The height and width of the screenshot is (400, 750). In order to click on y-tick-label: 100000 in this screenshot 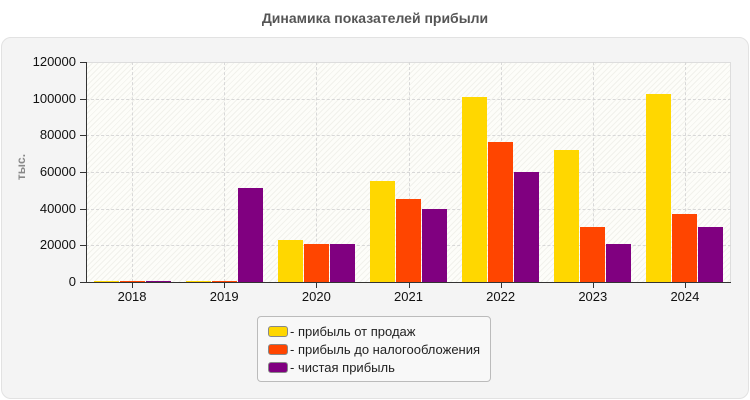, I will do `click(54, 98)`.